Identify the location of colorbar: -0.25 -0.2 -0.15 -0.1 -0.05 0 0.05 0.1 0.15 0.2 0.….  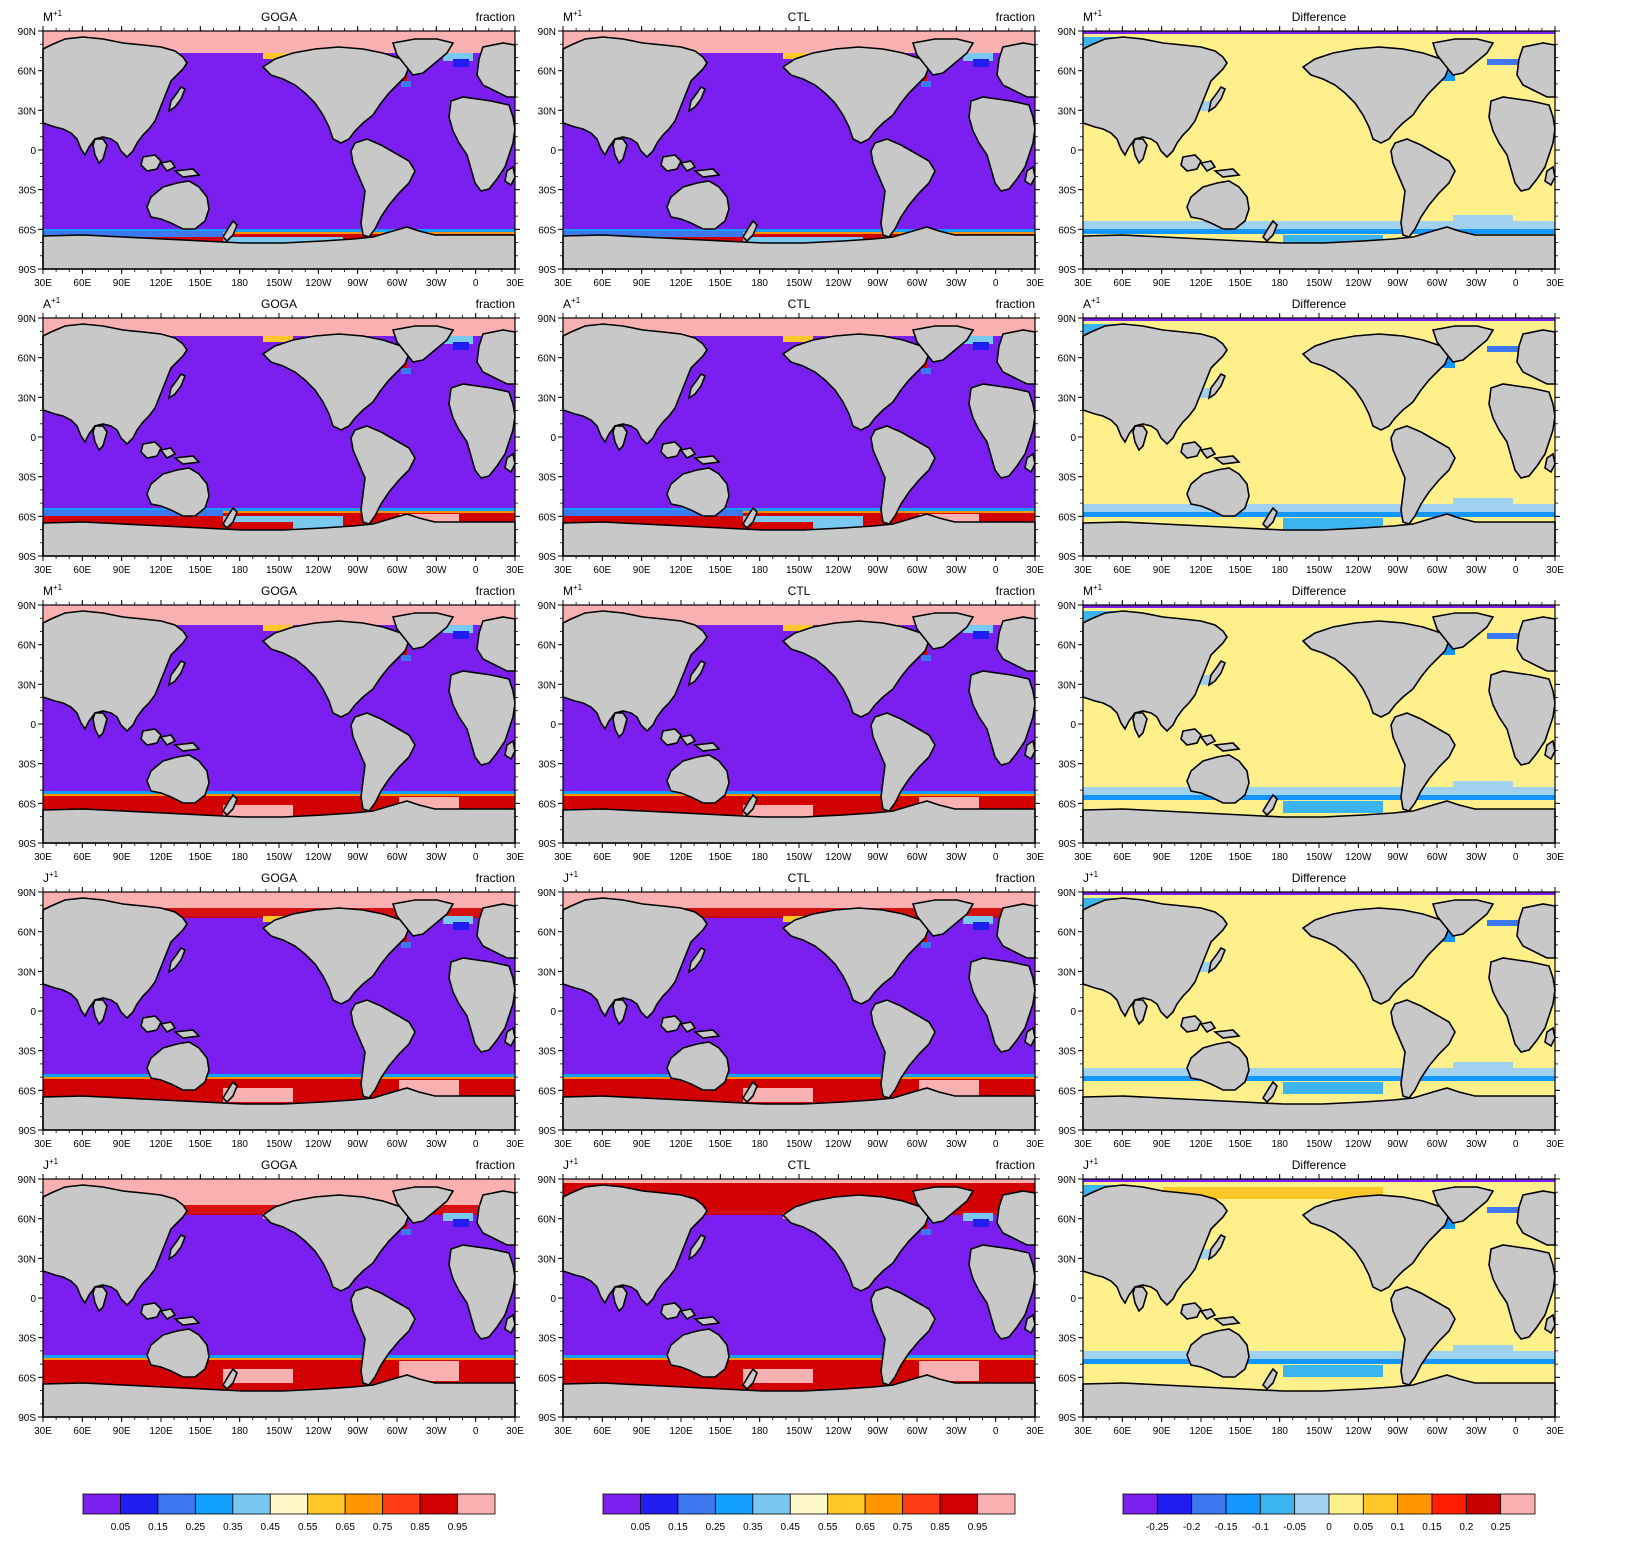
(1329, 1513).